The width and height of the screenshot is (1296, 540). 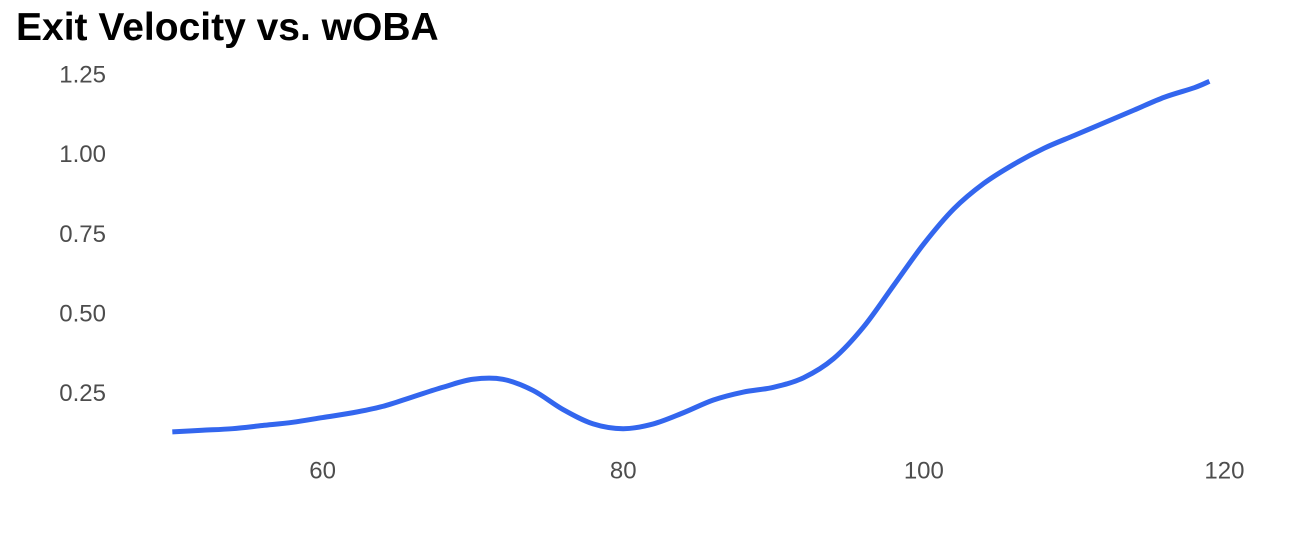 I want to click on y-tick-label: 0.25, so click(x=82, y=393).